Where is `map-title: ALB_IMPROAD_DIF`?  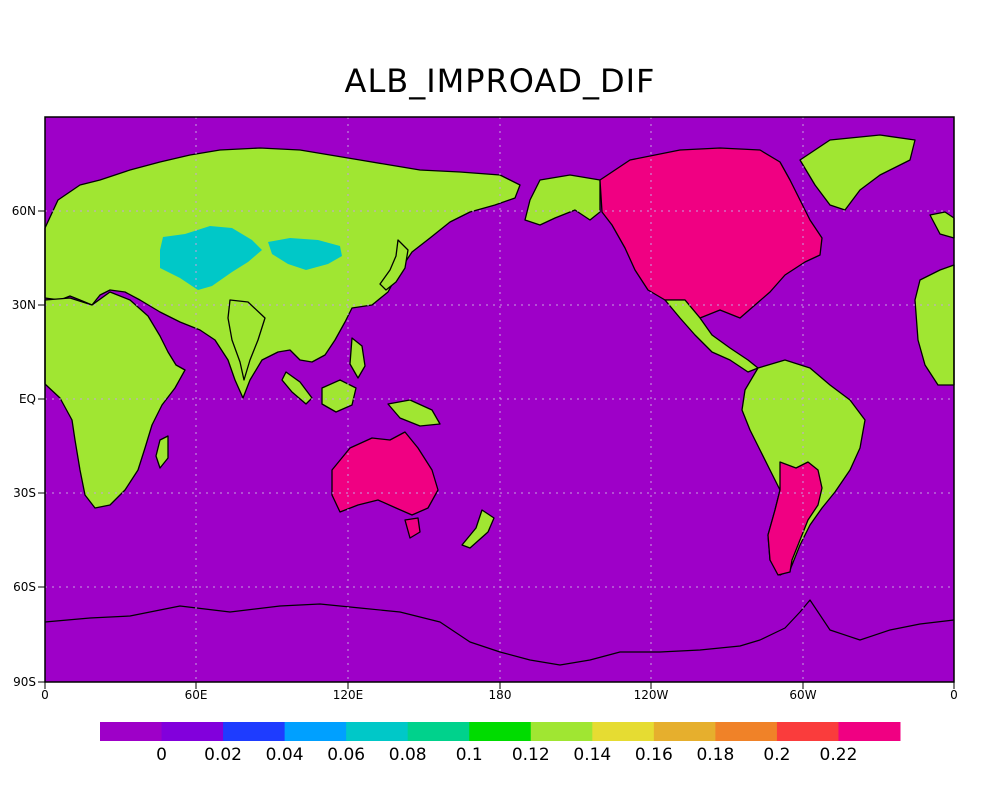 map-title: ALB_IMPROAD_DIF is located at coordinates (500, 81).